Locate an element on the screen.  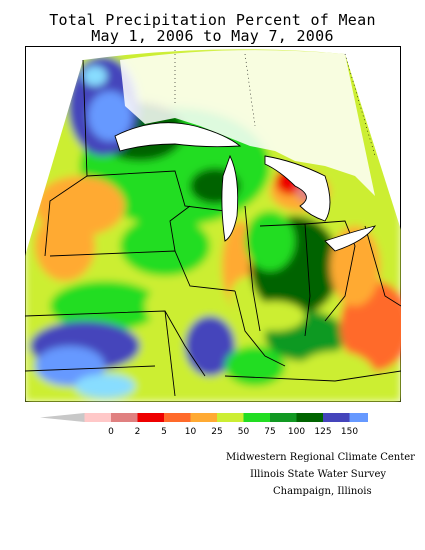
legend-label: 175 is located at coordinates (367, 432).